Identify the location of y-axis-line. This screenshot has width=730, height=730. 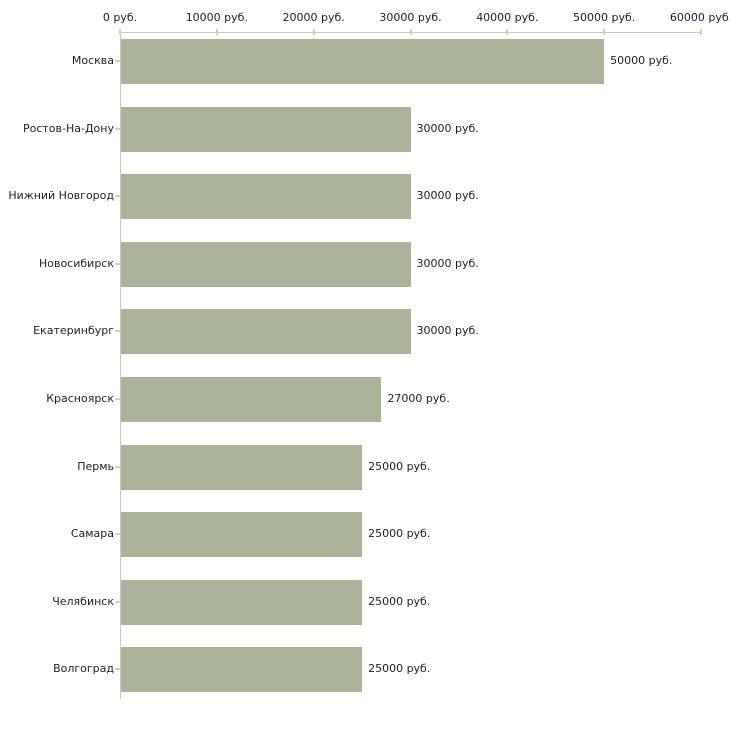
(120, 365).